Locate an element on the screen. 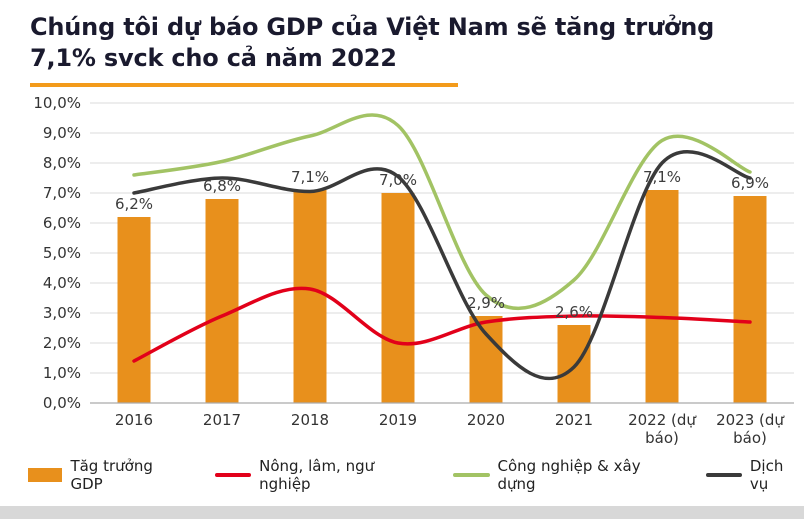 This screenshot has width=804, height=519. y-axis-tick: 8,0% is located at coordinates (62, 163).